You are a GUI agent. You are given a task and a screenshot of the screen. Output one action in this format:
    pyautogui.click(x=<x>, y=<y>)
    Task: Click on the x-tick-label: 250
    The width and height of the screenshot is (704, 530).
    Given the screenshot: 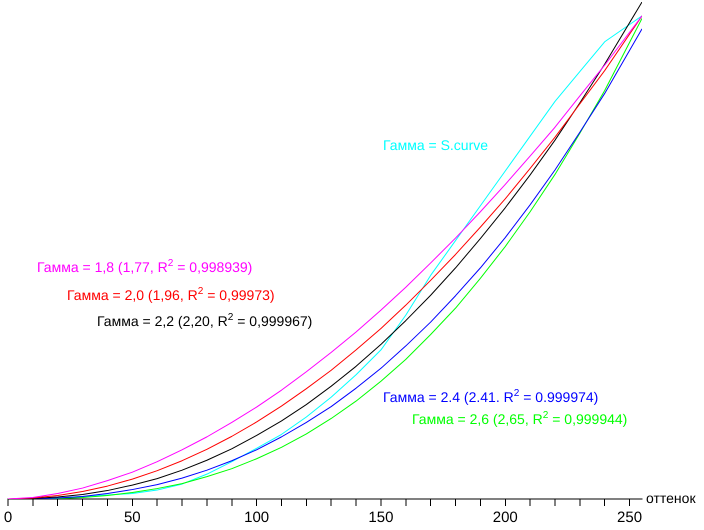 What is the action you would take?
    pyautogui.click(x=629, y=517)
    